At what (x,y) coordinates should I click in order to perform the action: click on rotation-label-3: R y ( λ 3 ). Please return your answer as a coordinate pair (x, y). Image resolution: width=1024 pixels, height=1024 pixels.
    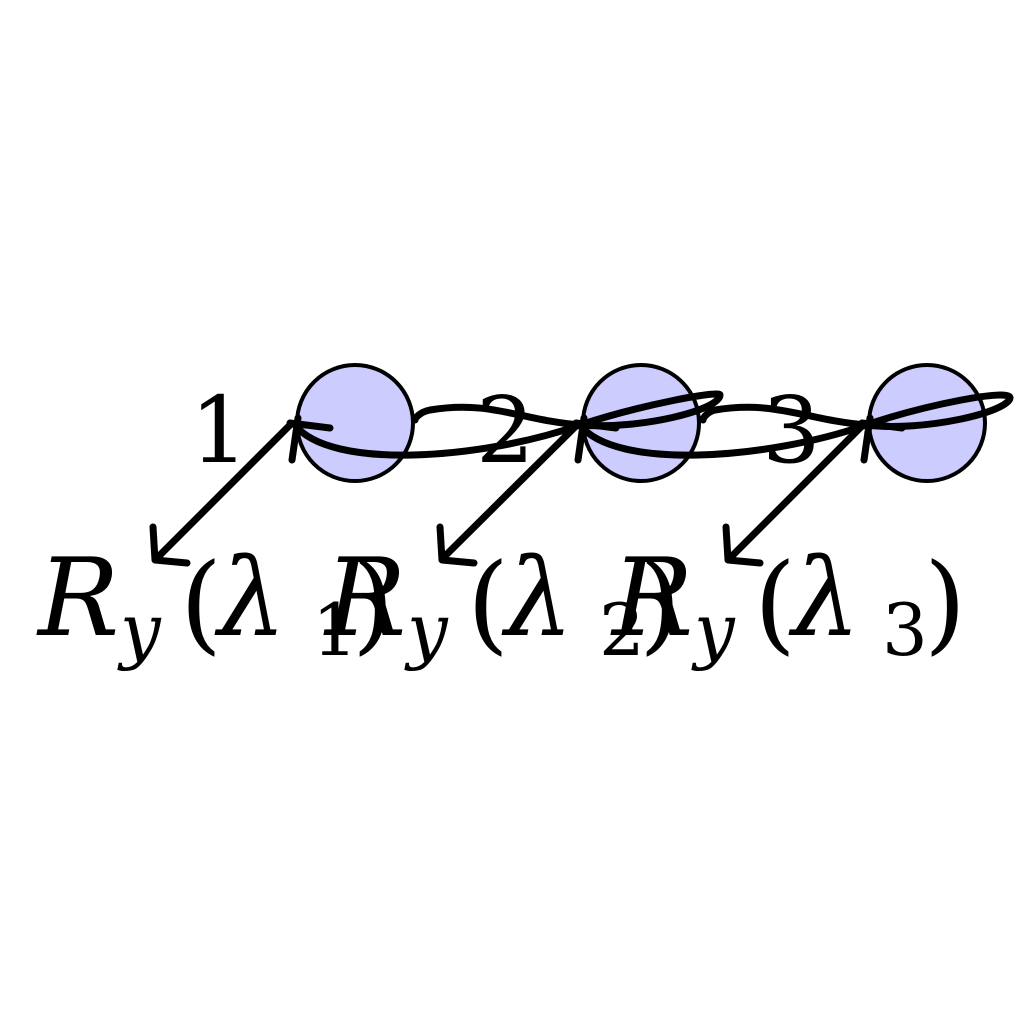
    Looking at the image, I should click on (788, 604).